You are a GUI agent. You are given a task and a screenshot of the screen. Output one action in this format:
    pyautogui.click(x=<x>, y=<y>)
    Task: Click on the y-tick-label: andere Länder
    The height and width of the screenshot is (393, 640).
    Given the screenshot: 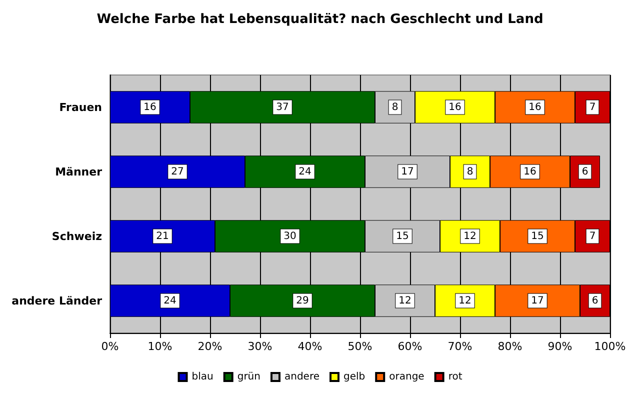 What is the action you would take?
    pyautogui.click(x=57, y=301)
    